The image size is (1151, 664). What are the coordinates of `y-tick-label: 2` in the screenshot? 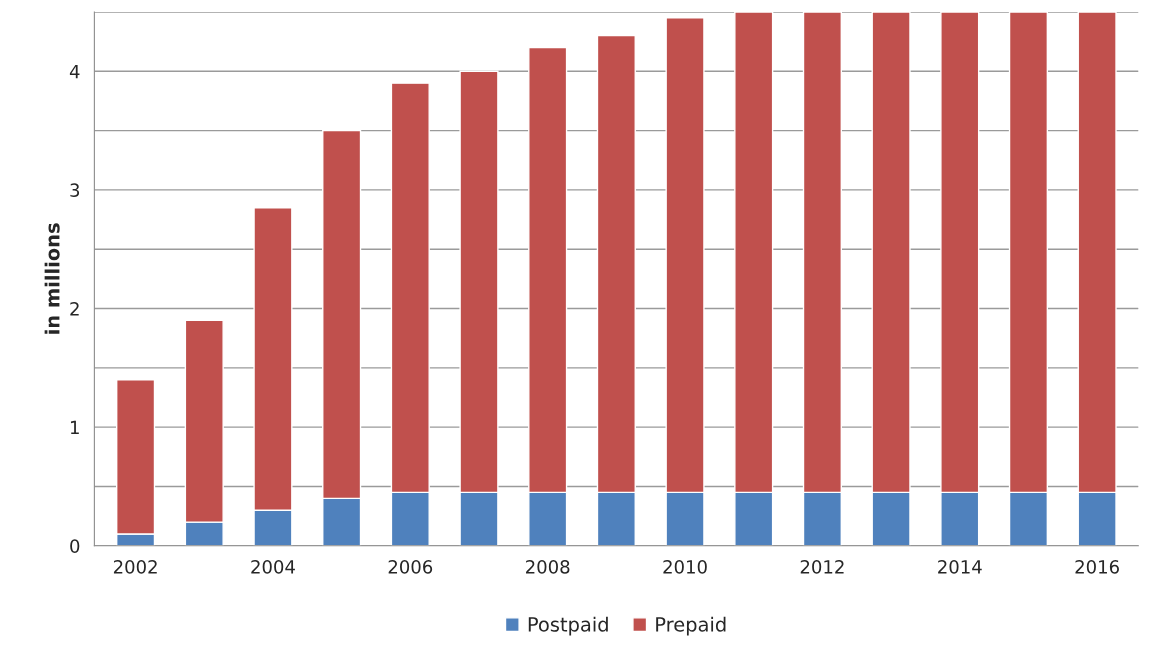 It's located at (74, 309).